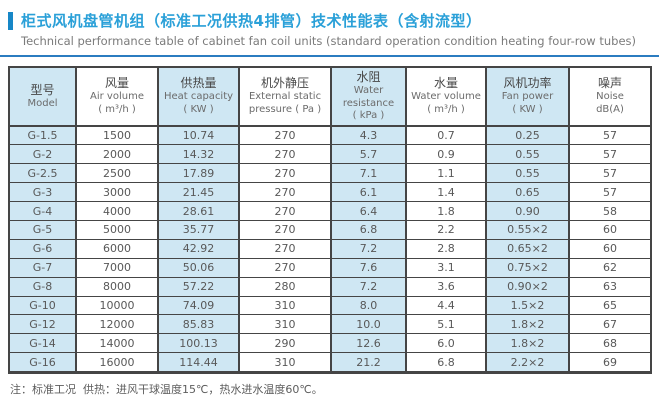 The height and width of the screenshot is (400, 659). What do you see at coordinates (251, 21) in the screenshot?
I see `page-title: 柜式风机盘管机组（标准工况供热4排管）技术性能表（含射流型）` at bounding box center [251, 21].